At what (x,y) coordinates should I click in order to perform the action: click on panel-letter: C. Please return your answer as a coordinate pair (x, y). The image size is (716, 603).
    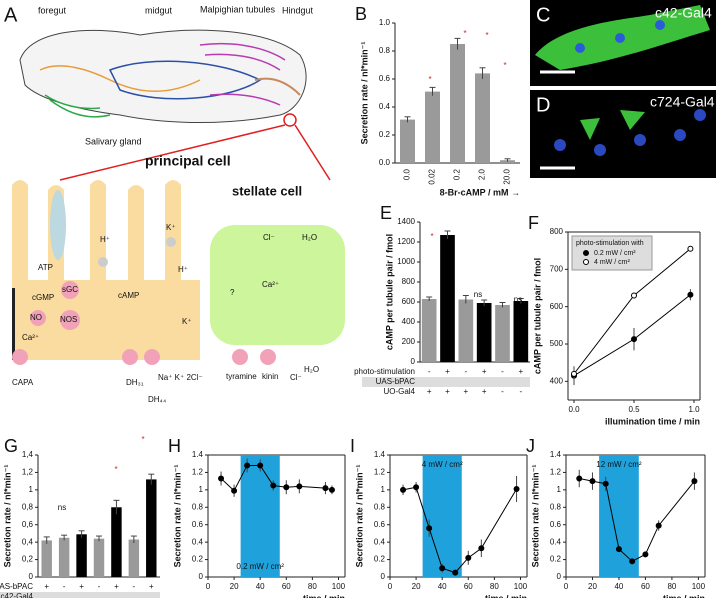
    Looking at the image, I should click on (543, 15).